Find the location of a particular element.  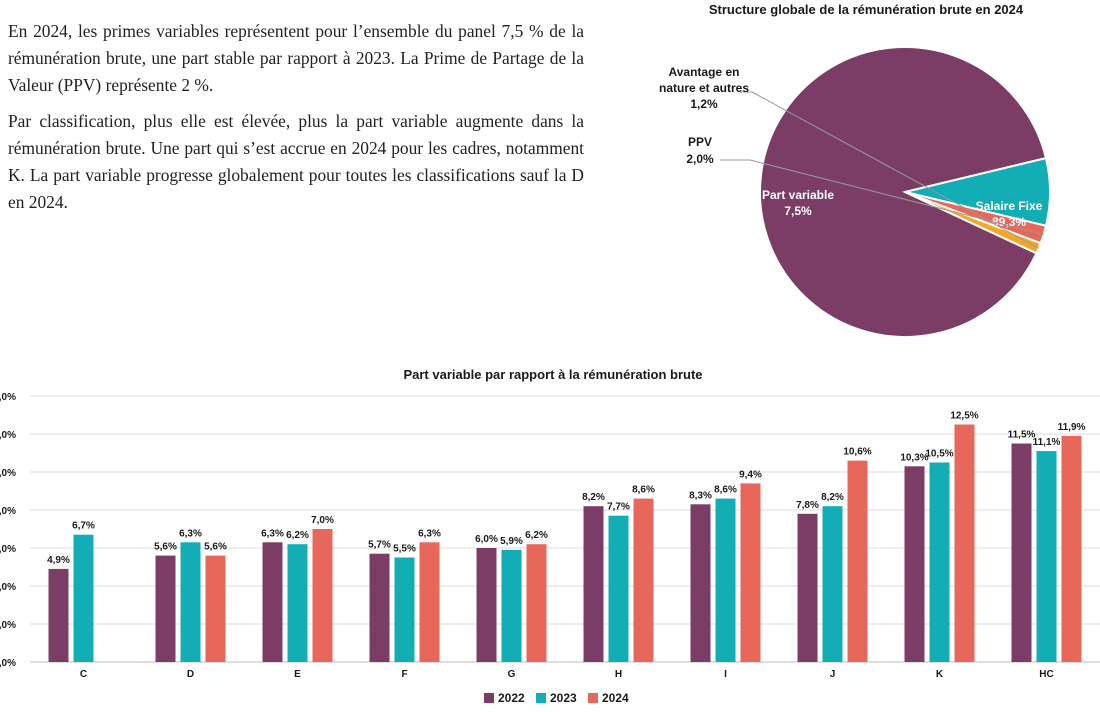

bar-data-label: 6,7% is located at coordinates (83, 526).